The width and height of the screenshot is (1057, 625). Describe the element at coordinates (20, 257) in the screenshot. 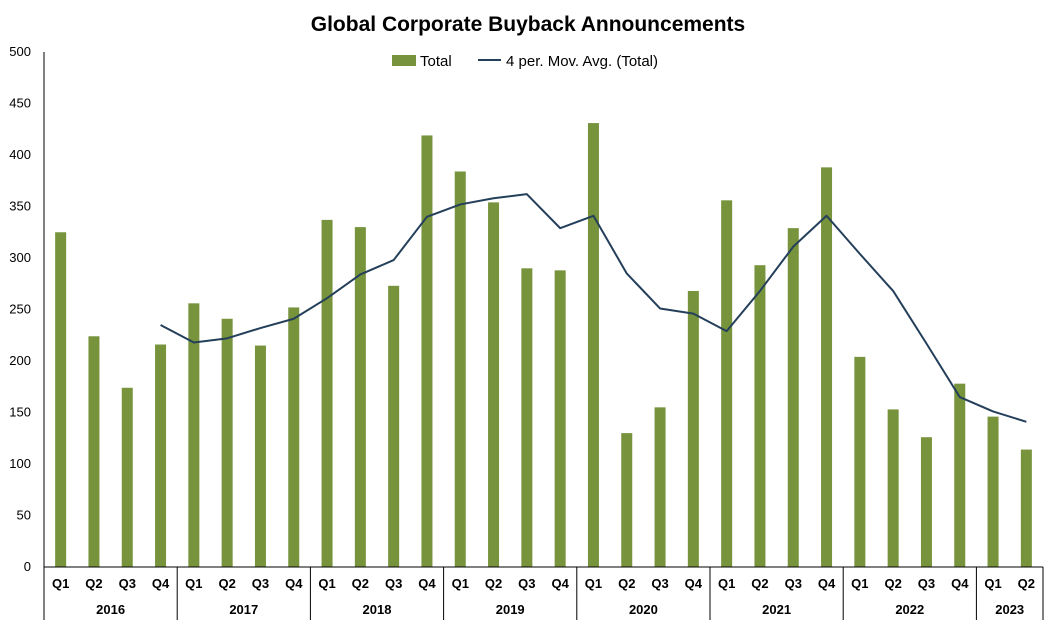

I see `y-tick-label: 300` at that location.